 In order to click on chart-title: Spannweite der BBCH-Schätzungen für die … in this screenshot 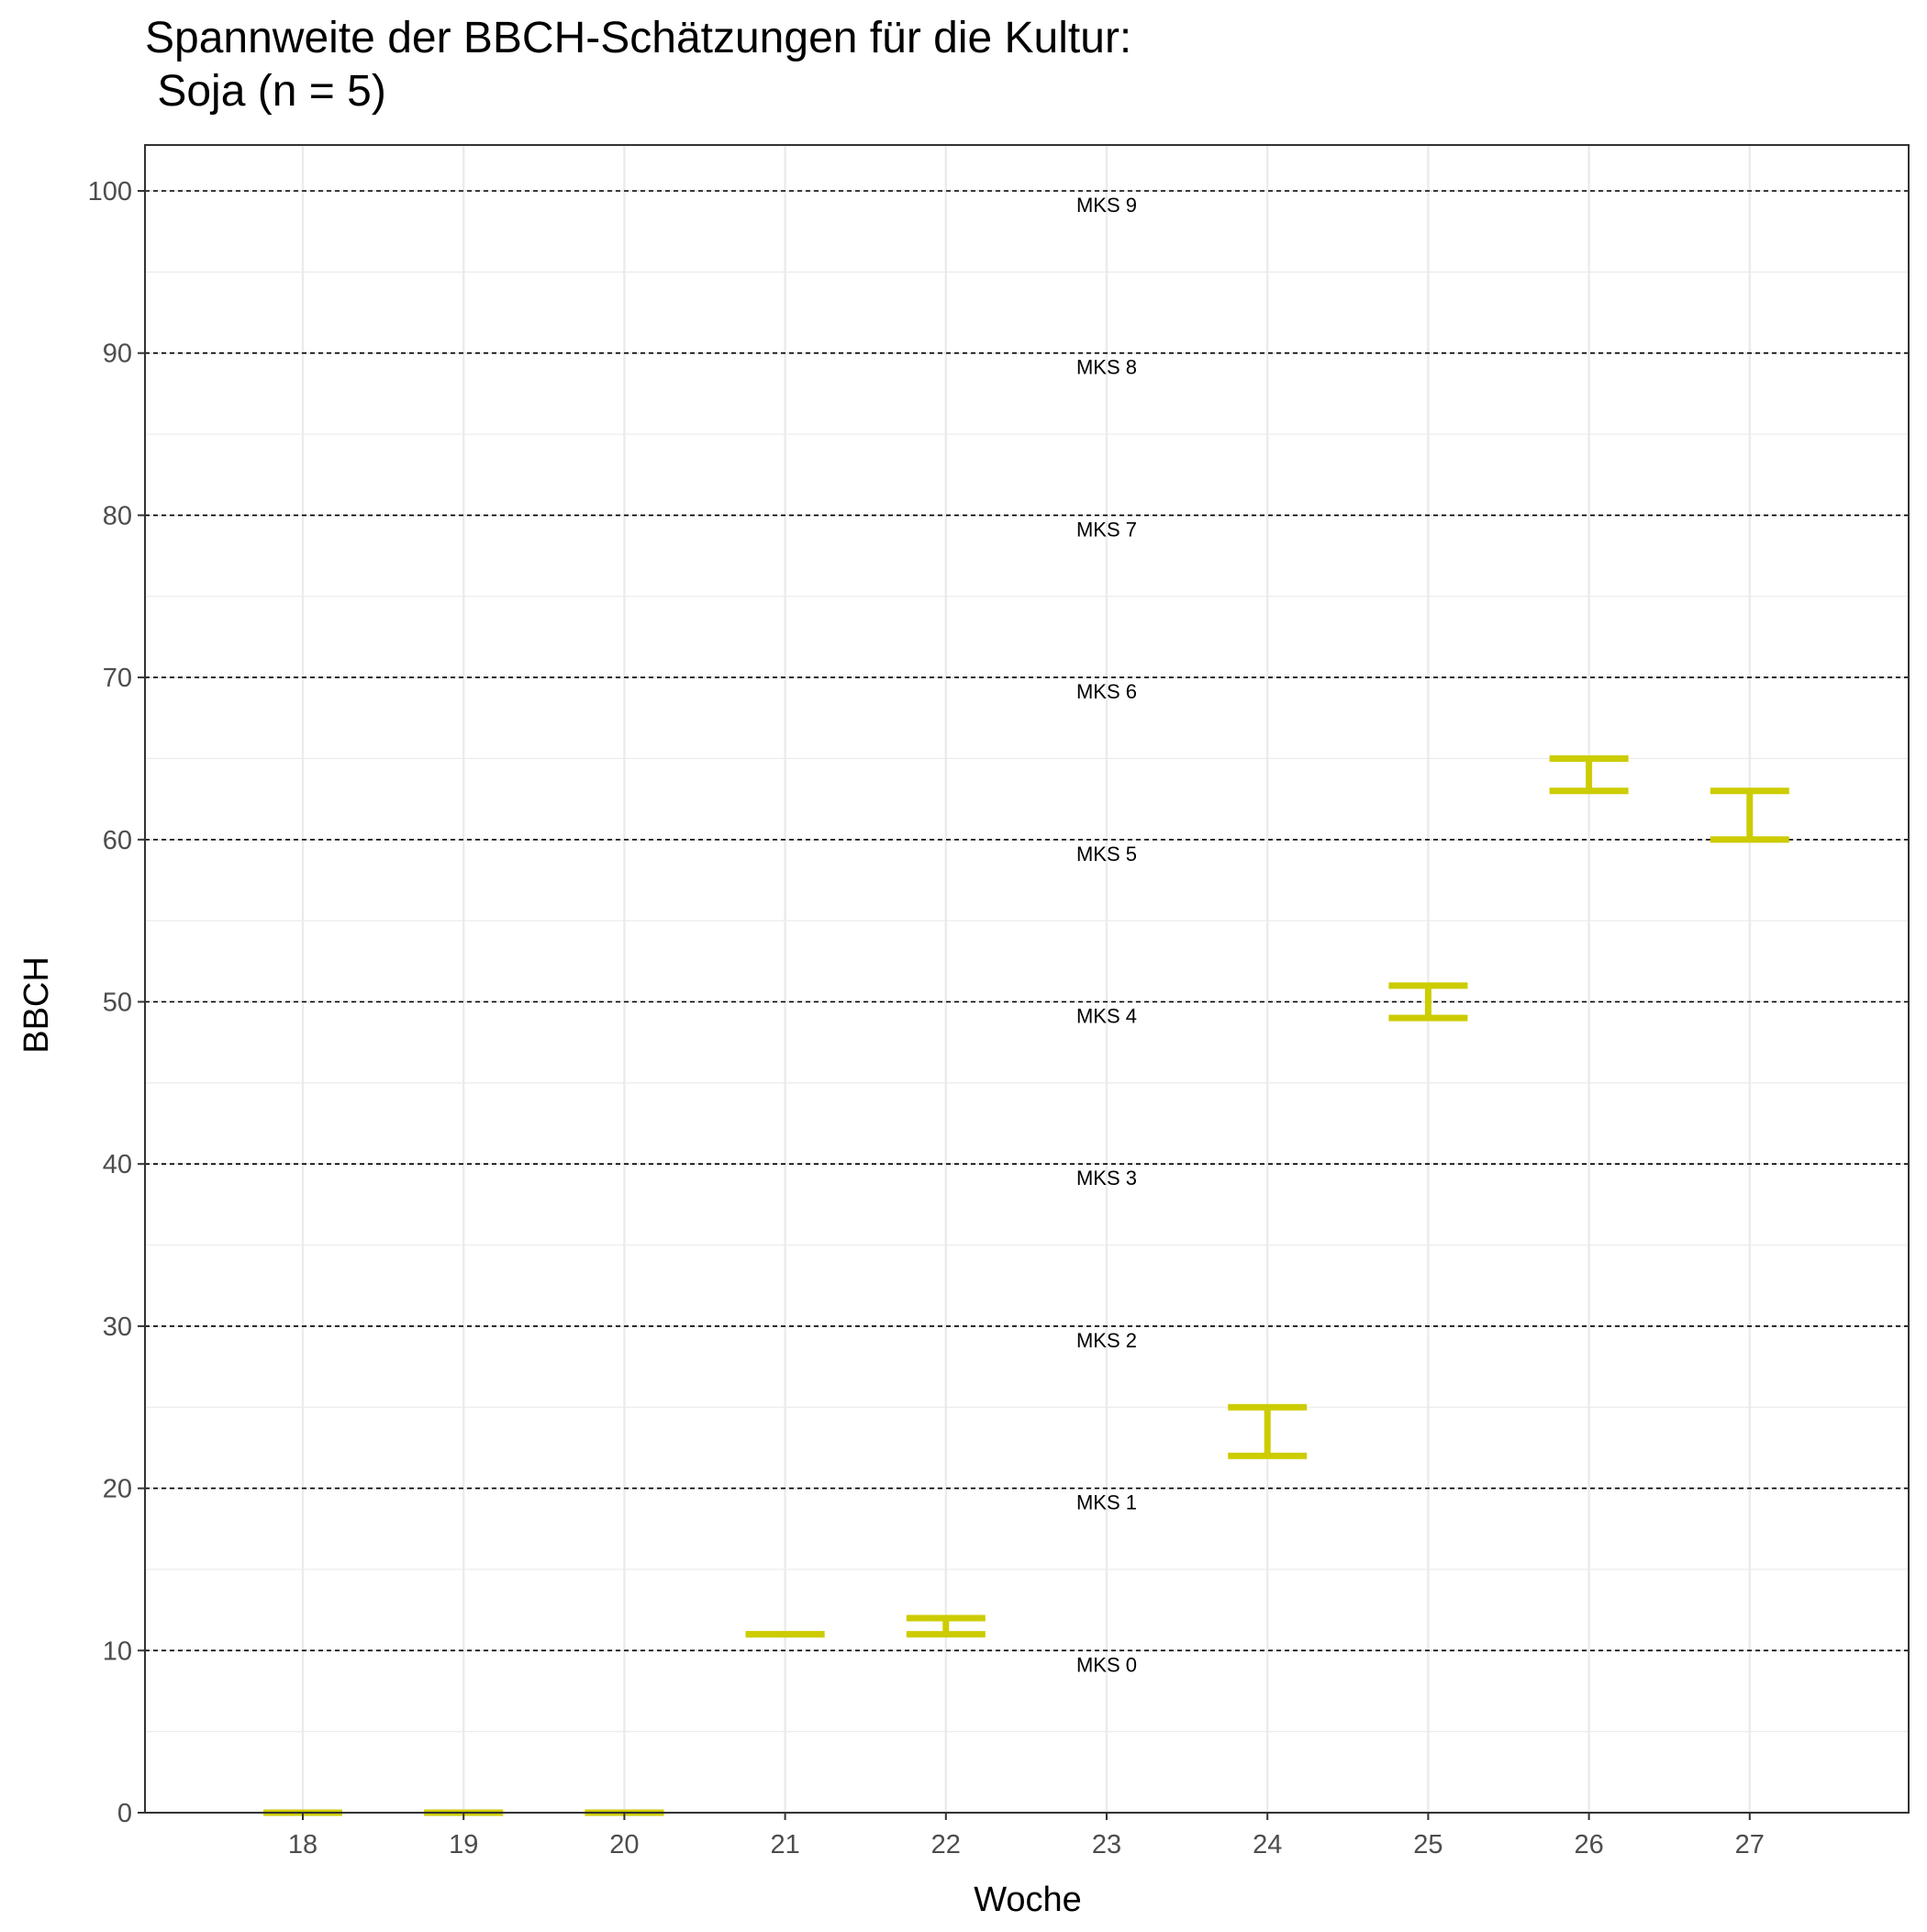, I will do `click(638, 38)`.